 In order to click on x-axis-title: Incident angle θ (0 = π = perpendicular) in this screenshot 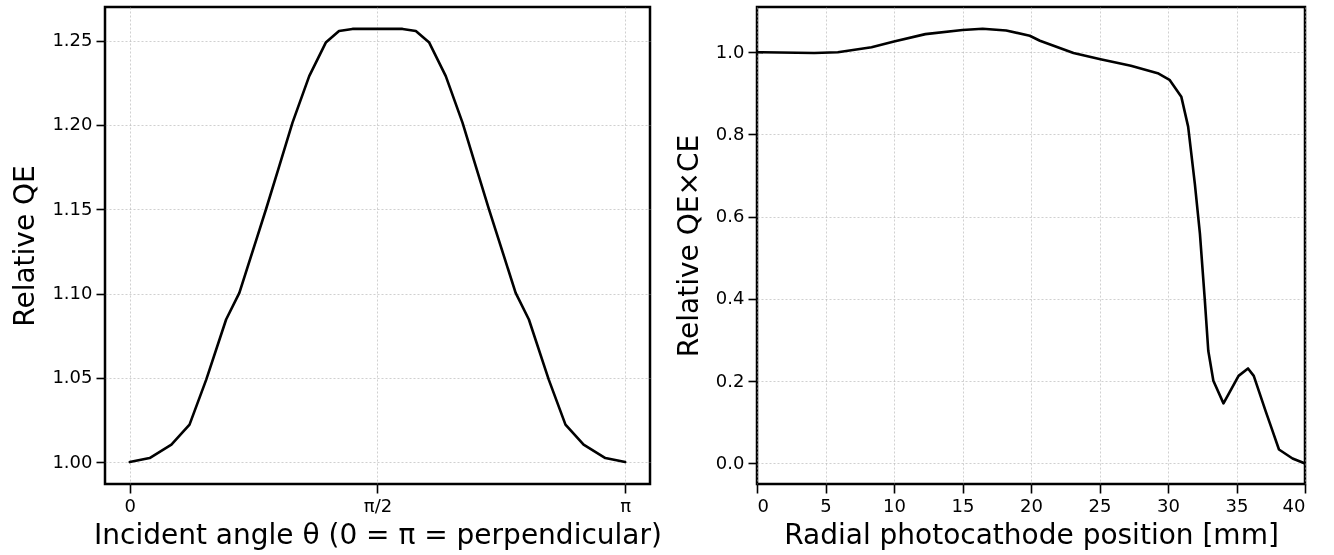, I will do `click(378, 534)`.